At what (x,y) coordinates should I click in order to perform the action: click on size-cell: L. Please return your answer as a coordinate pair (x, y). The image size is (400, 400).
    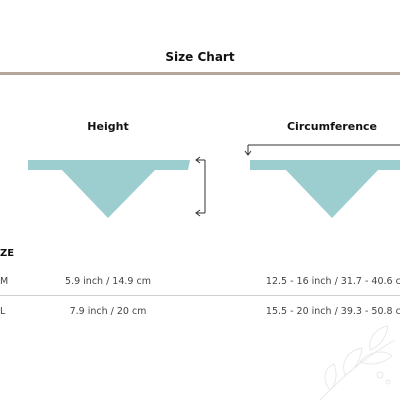
    Looking at the image, I should click on (3, 311).